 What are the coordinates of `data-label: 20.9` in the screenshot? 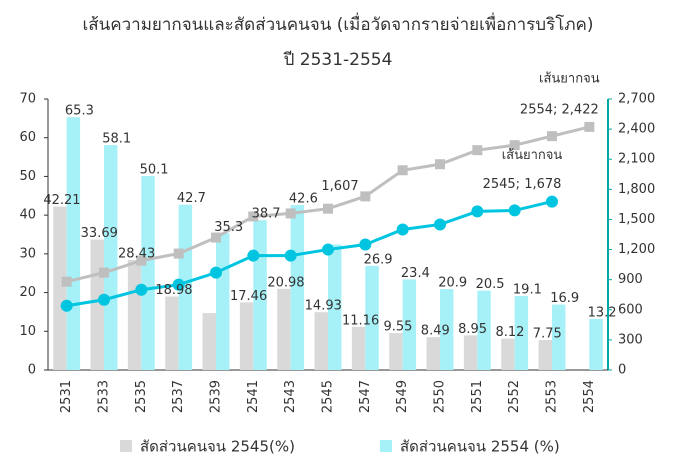 It's located at (452, 283).